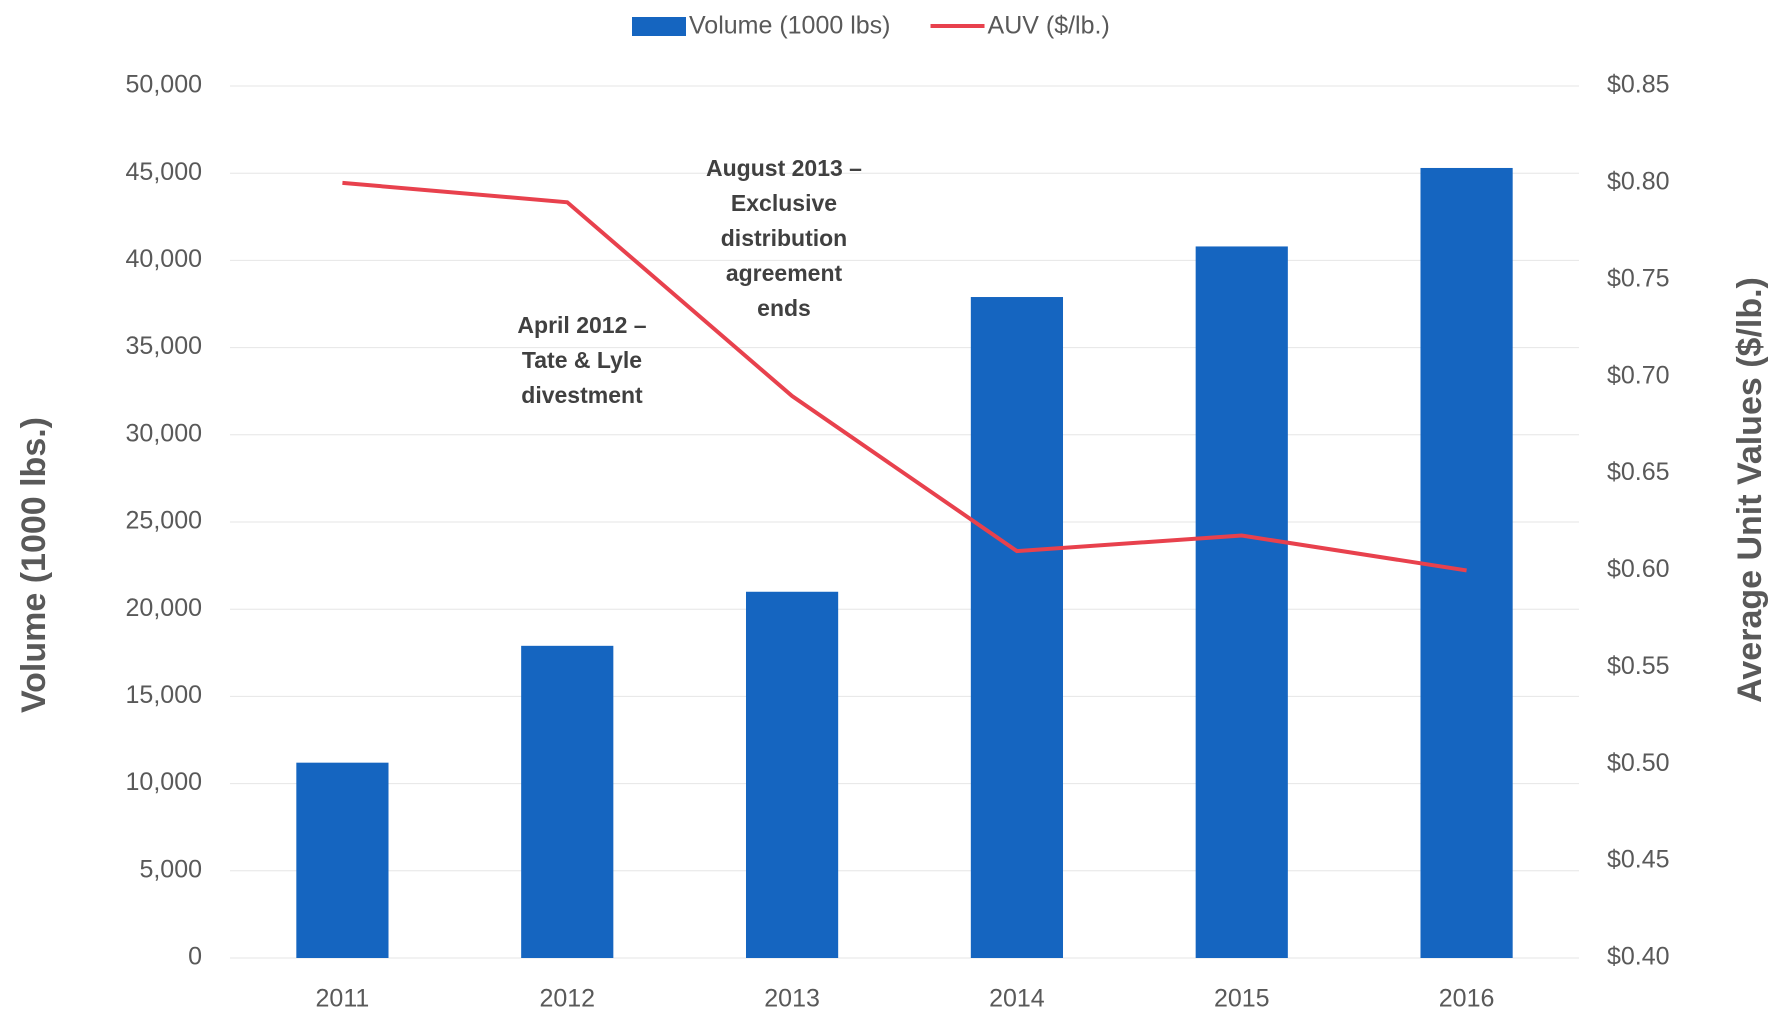  What do you see at coordinates (164, 782) in the screenshot?
I see `y-tick-label: 10,000` at bounding box center [164, 782].